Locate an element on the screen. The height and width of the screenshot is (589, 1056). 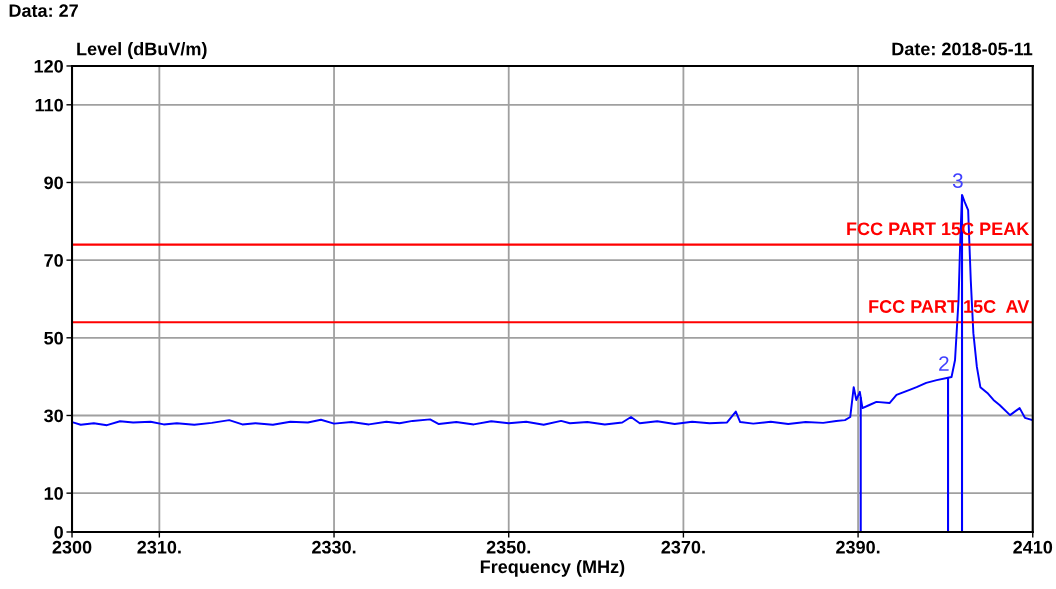
y-tick-label: 30 is located at coordinates (53, 416).